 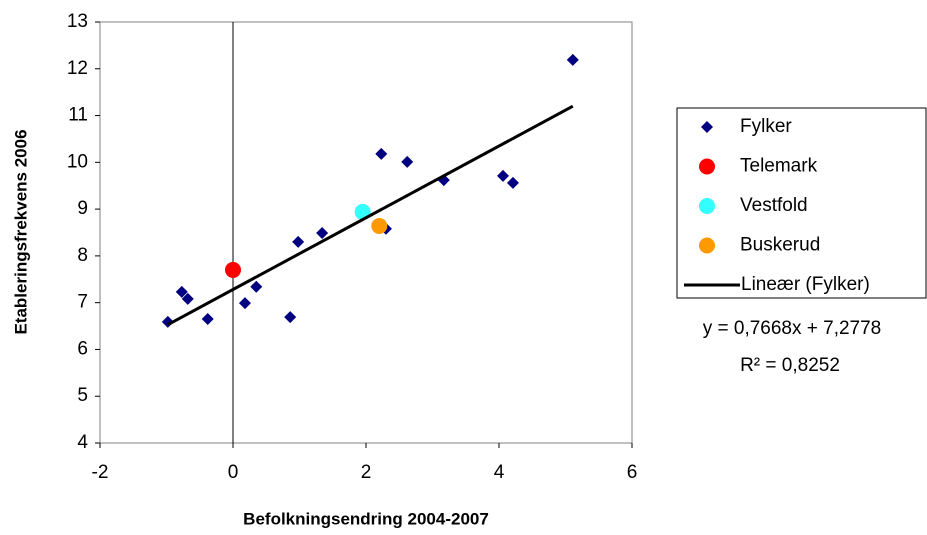 I want to click on y-tick-label: 11, so click(x=78, y=115).